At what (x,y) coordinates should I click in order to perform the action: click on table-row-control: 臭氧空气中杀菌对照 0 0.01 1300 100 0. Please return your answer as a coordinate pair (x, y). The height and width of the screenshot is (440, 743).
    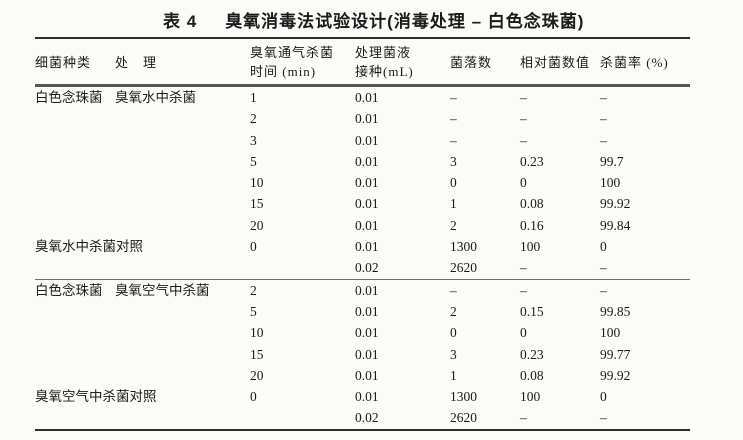
    Looking at the image, I should click on (362, 396).